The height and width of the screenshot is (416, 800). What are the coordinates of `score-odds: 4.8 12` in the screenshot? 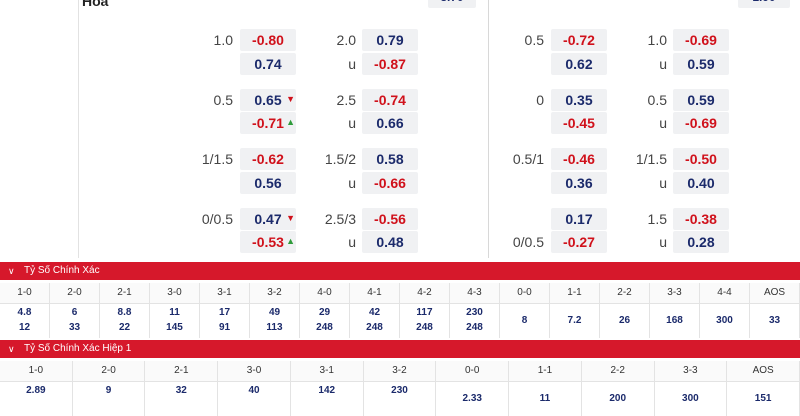 It's located at (25, 321).